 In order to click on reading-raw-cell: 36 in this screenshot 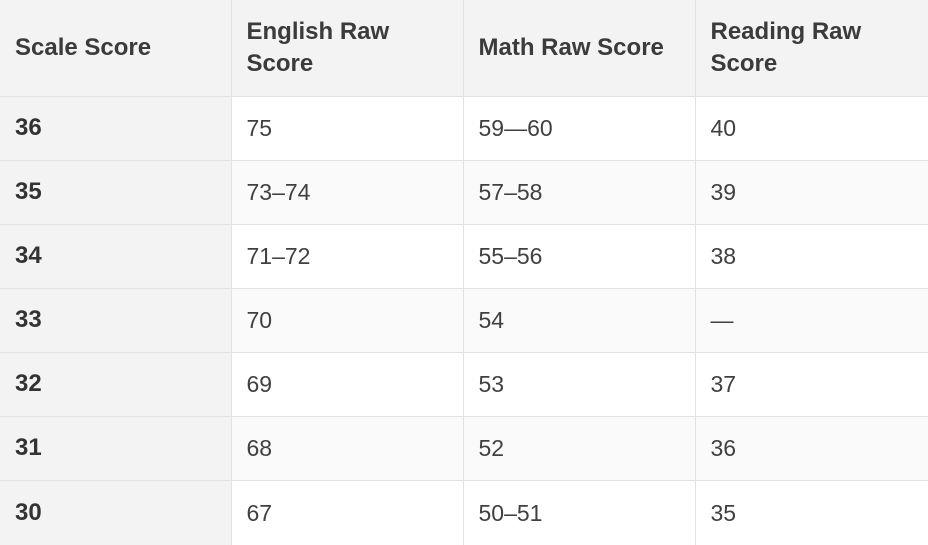, I will do `click(811, 448)`.